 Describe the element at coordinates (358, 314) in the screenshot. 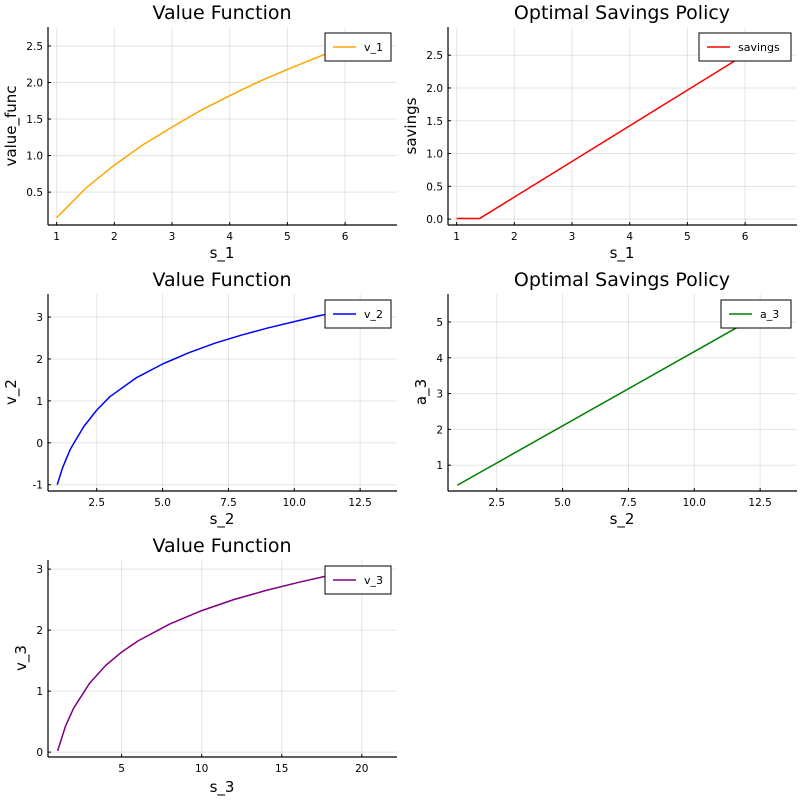

I see `legend: v_2` at that location.